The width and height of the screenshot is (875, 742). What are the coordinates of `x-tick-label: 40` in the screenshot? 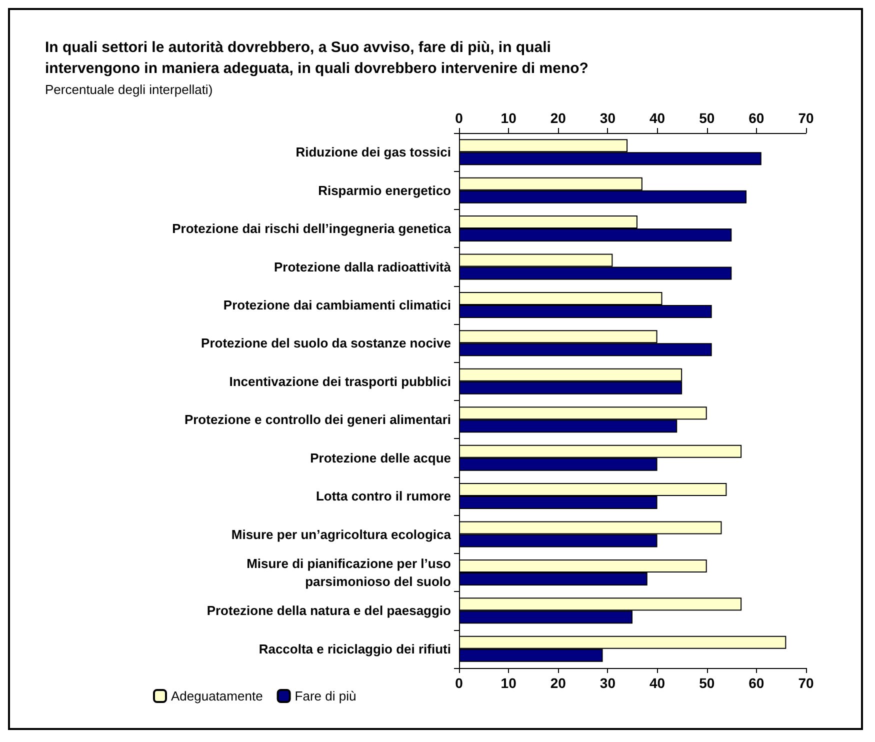 It's located at (657, 683).